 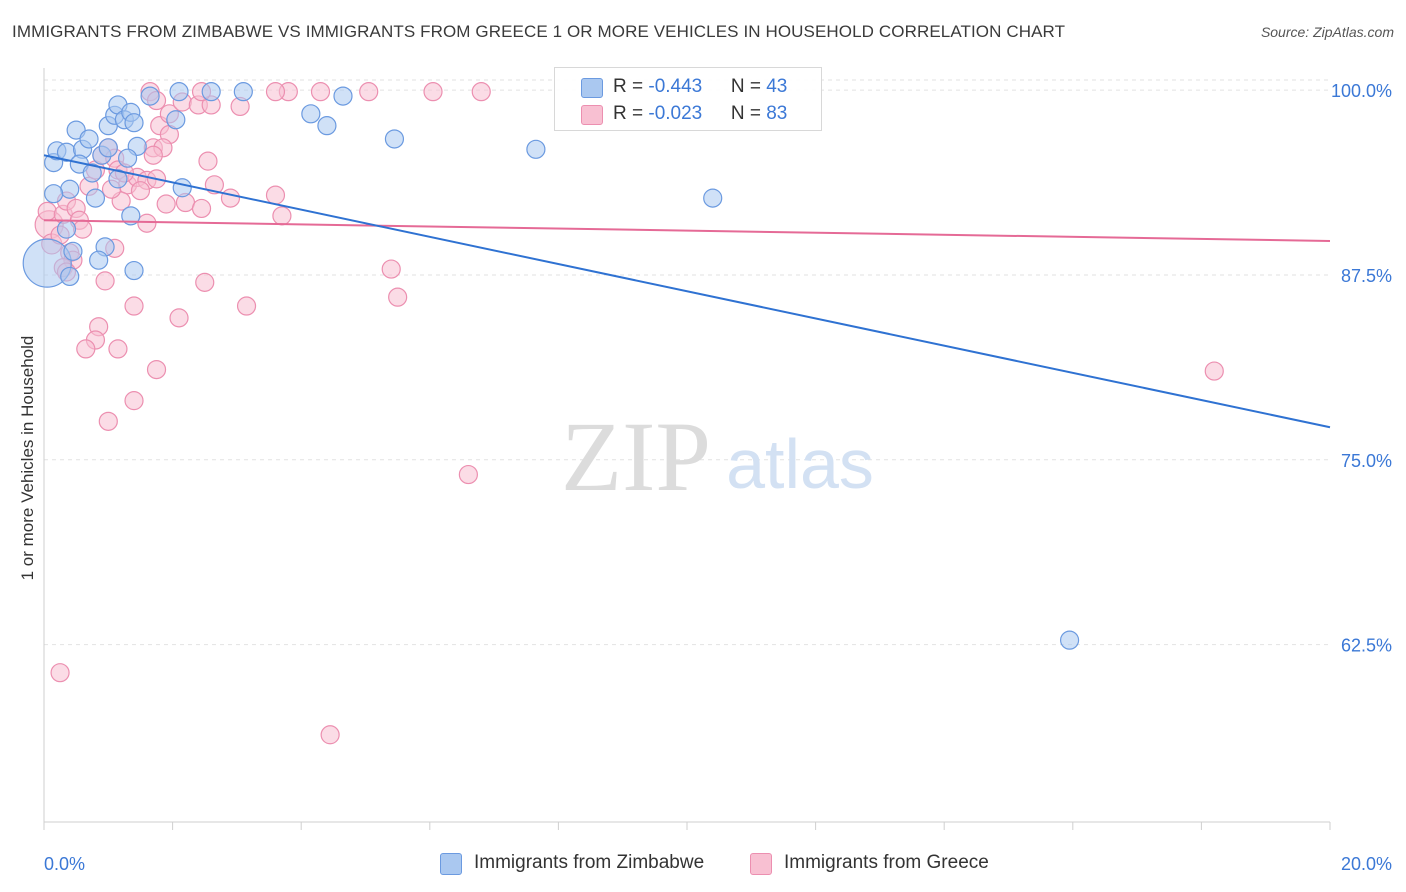 What do you see at coordinates (1366, 646) in the screenshot?
I see `y-tick-label: 62.5%` at bounding box center [1366, 646].